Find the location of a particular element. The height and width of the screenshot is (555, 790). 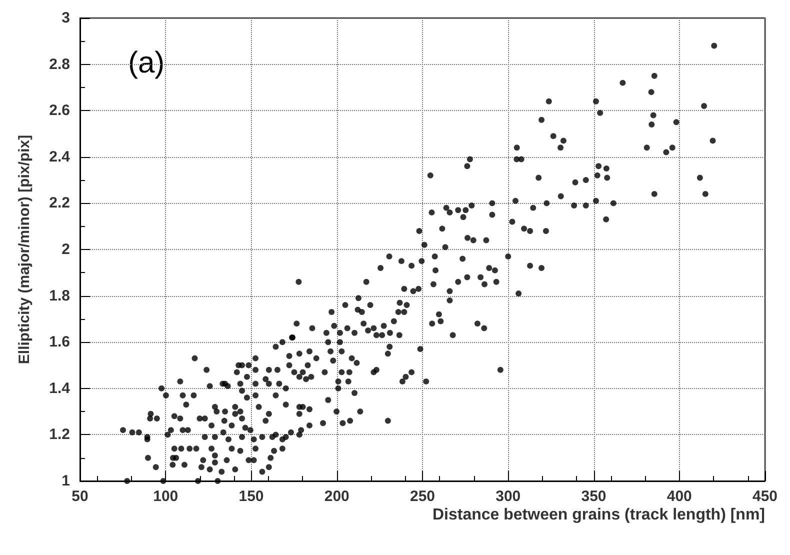

y-tick-label: 1.4 is located at coordinates (60, 388).